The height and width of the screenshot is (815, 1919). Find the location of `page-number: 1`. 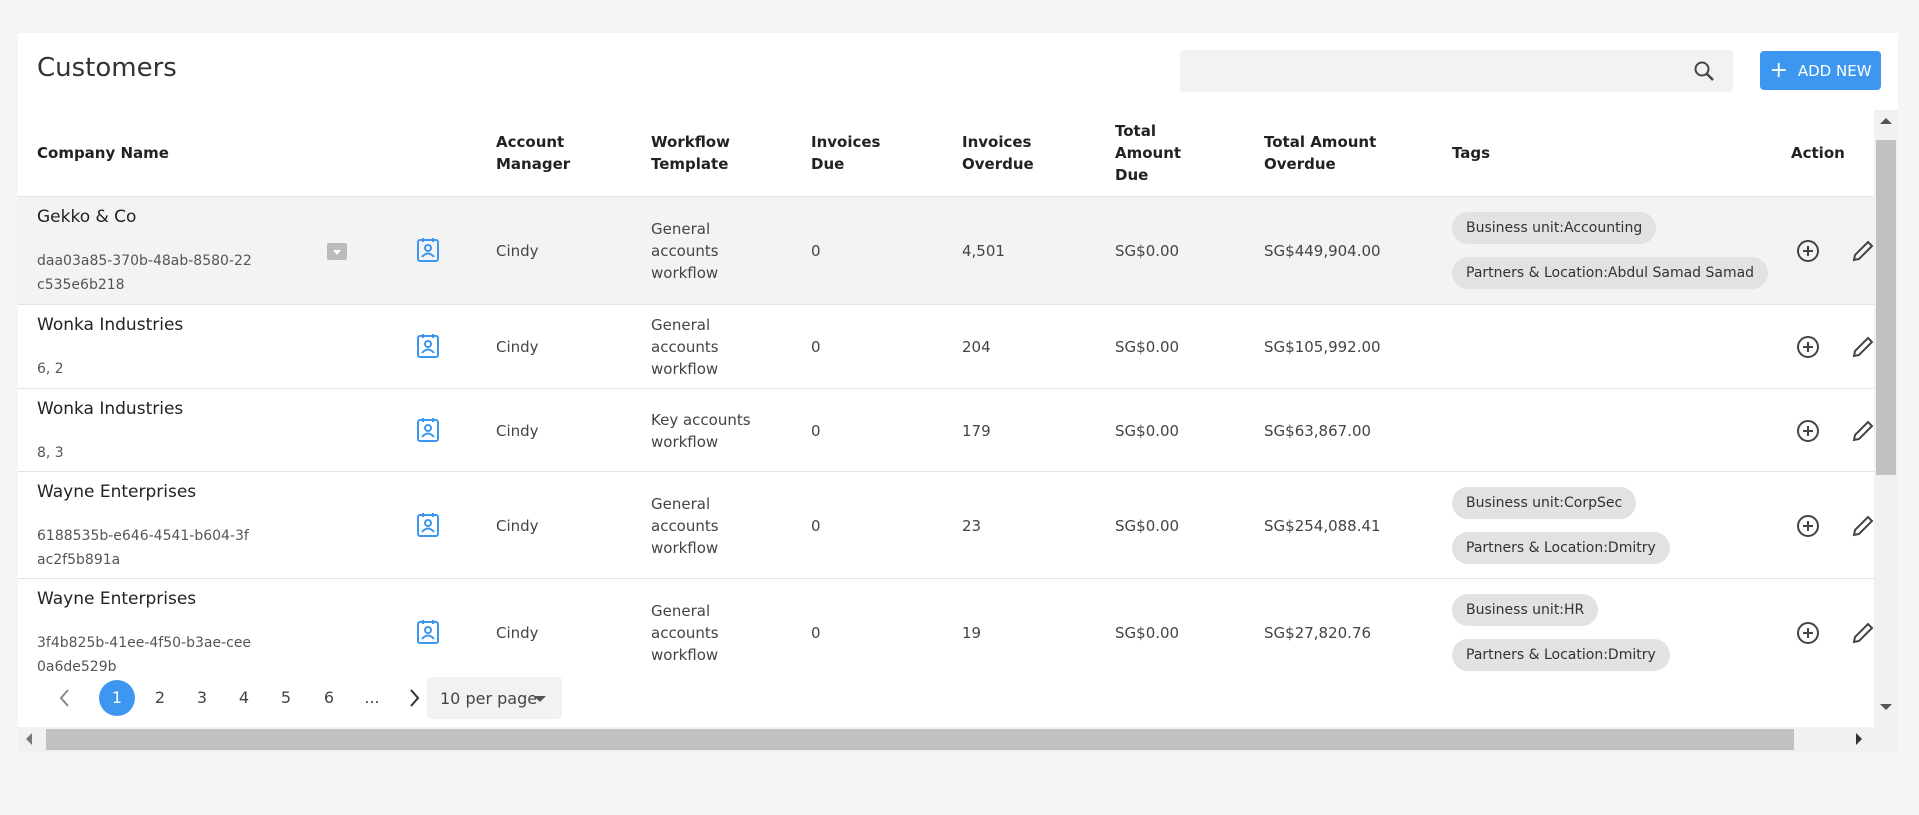

page-number: 1 is located at coordinates (117, 698).